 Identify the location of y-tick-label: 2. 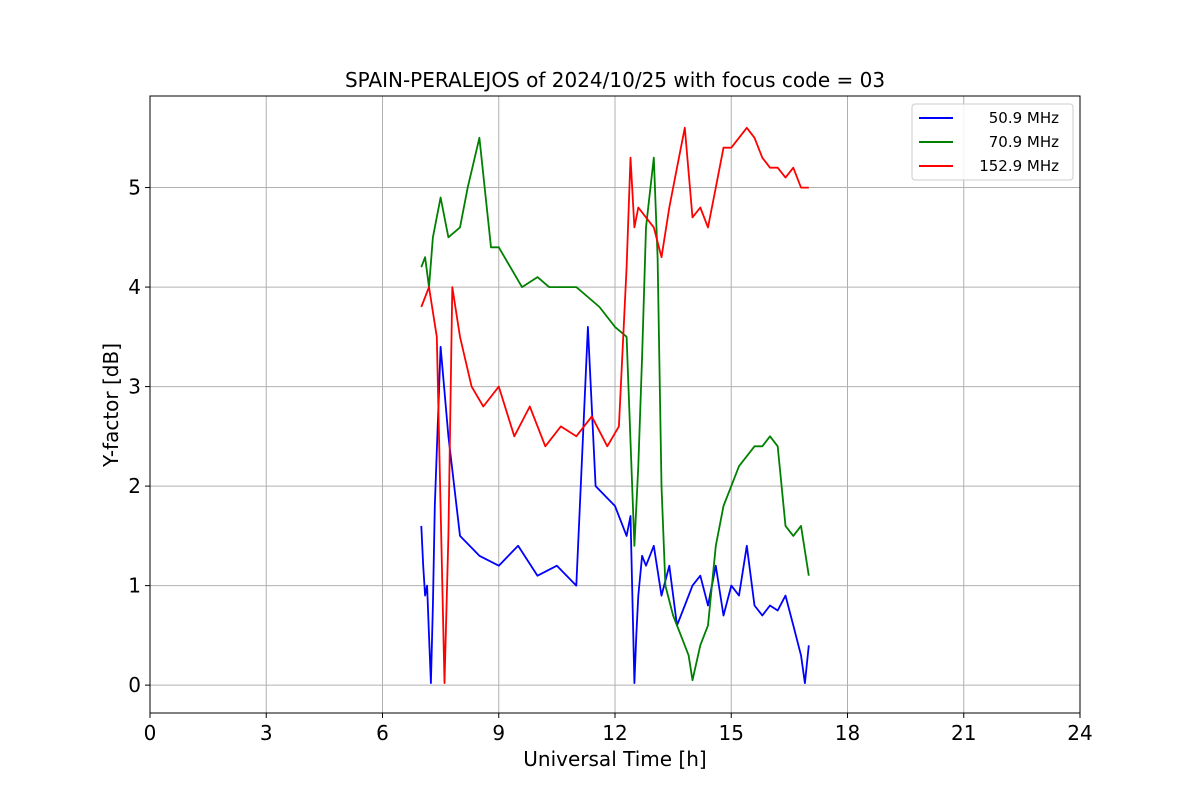
(134, 486).